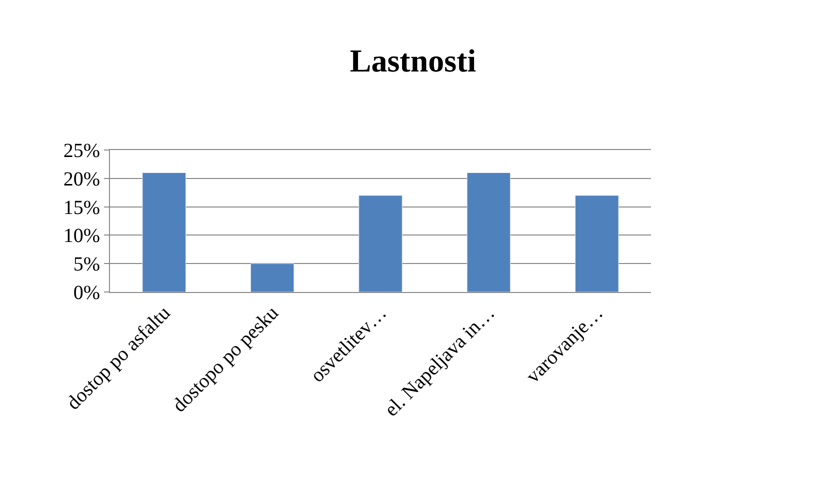 This screenshot has width=826, height=492. Describe the element at coordinates (81, 179) in the screenshot. I see `y-tick-label: 20%` at that location.